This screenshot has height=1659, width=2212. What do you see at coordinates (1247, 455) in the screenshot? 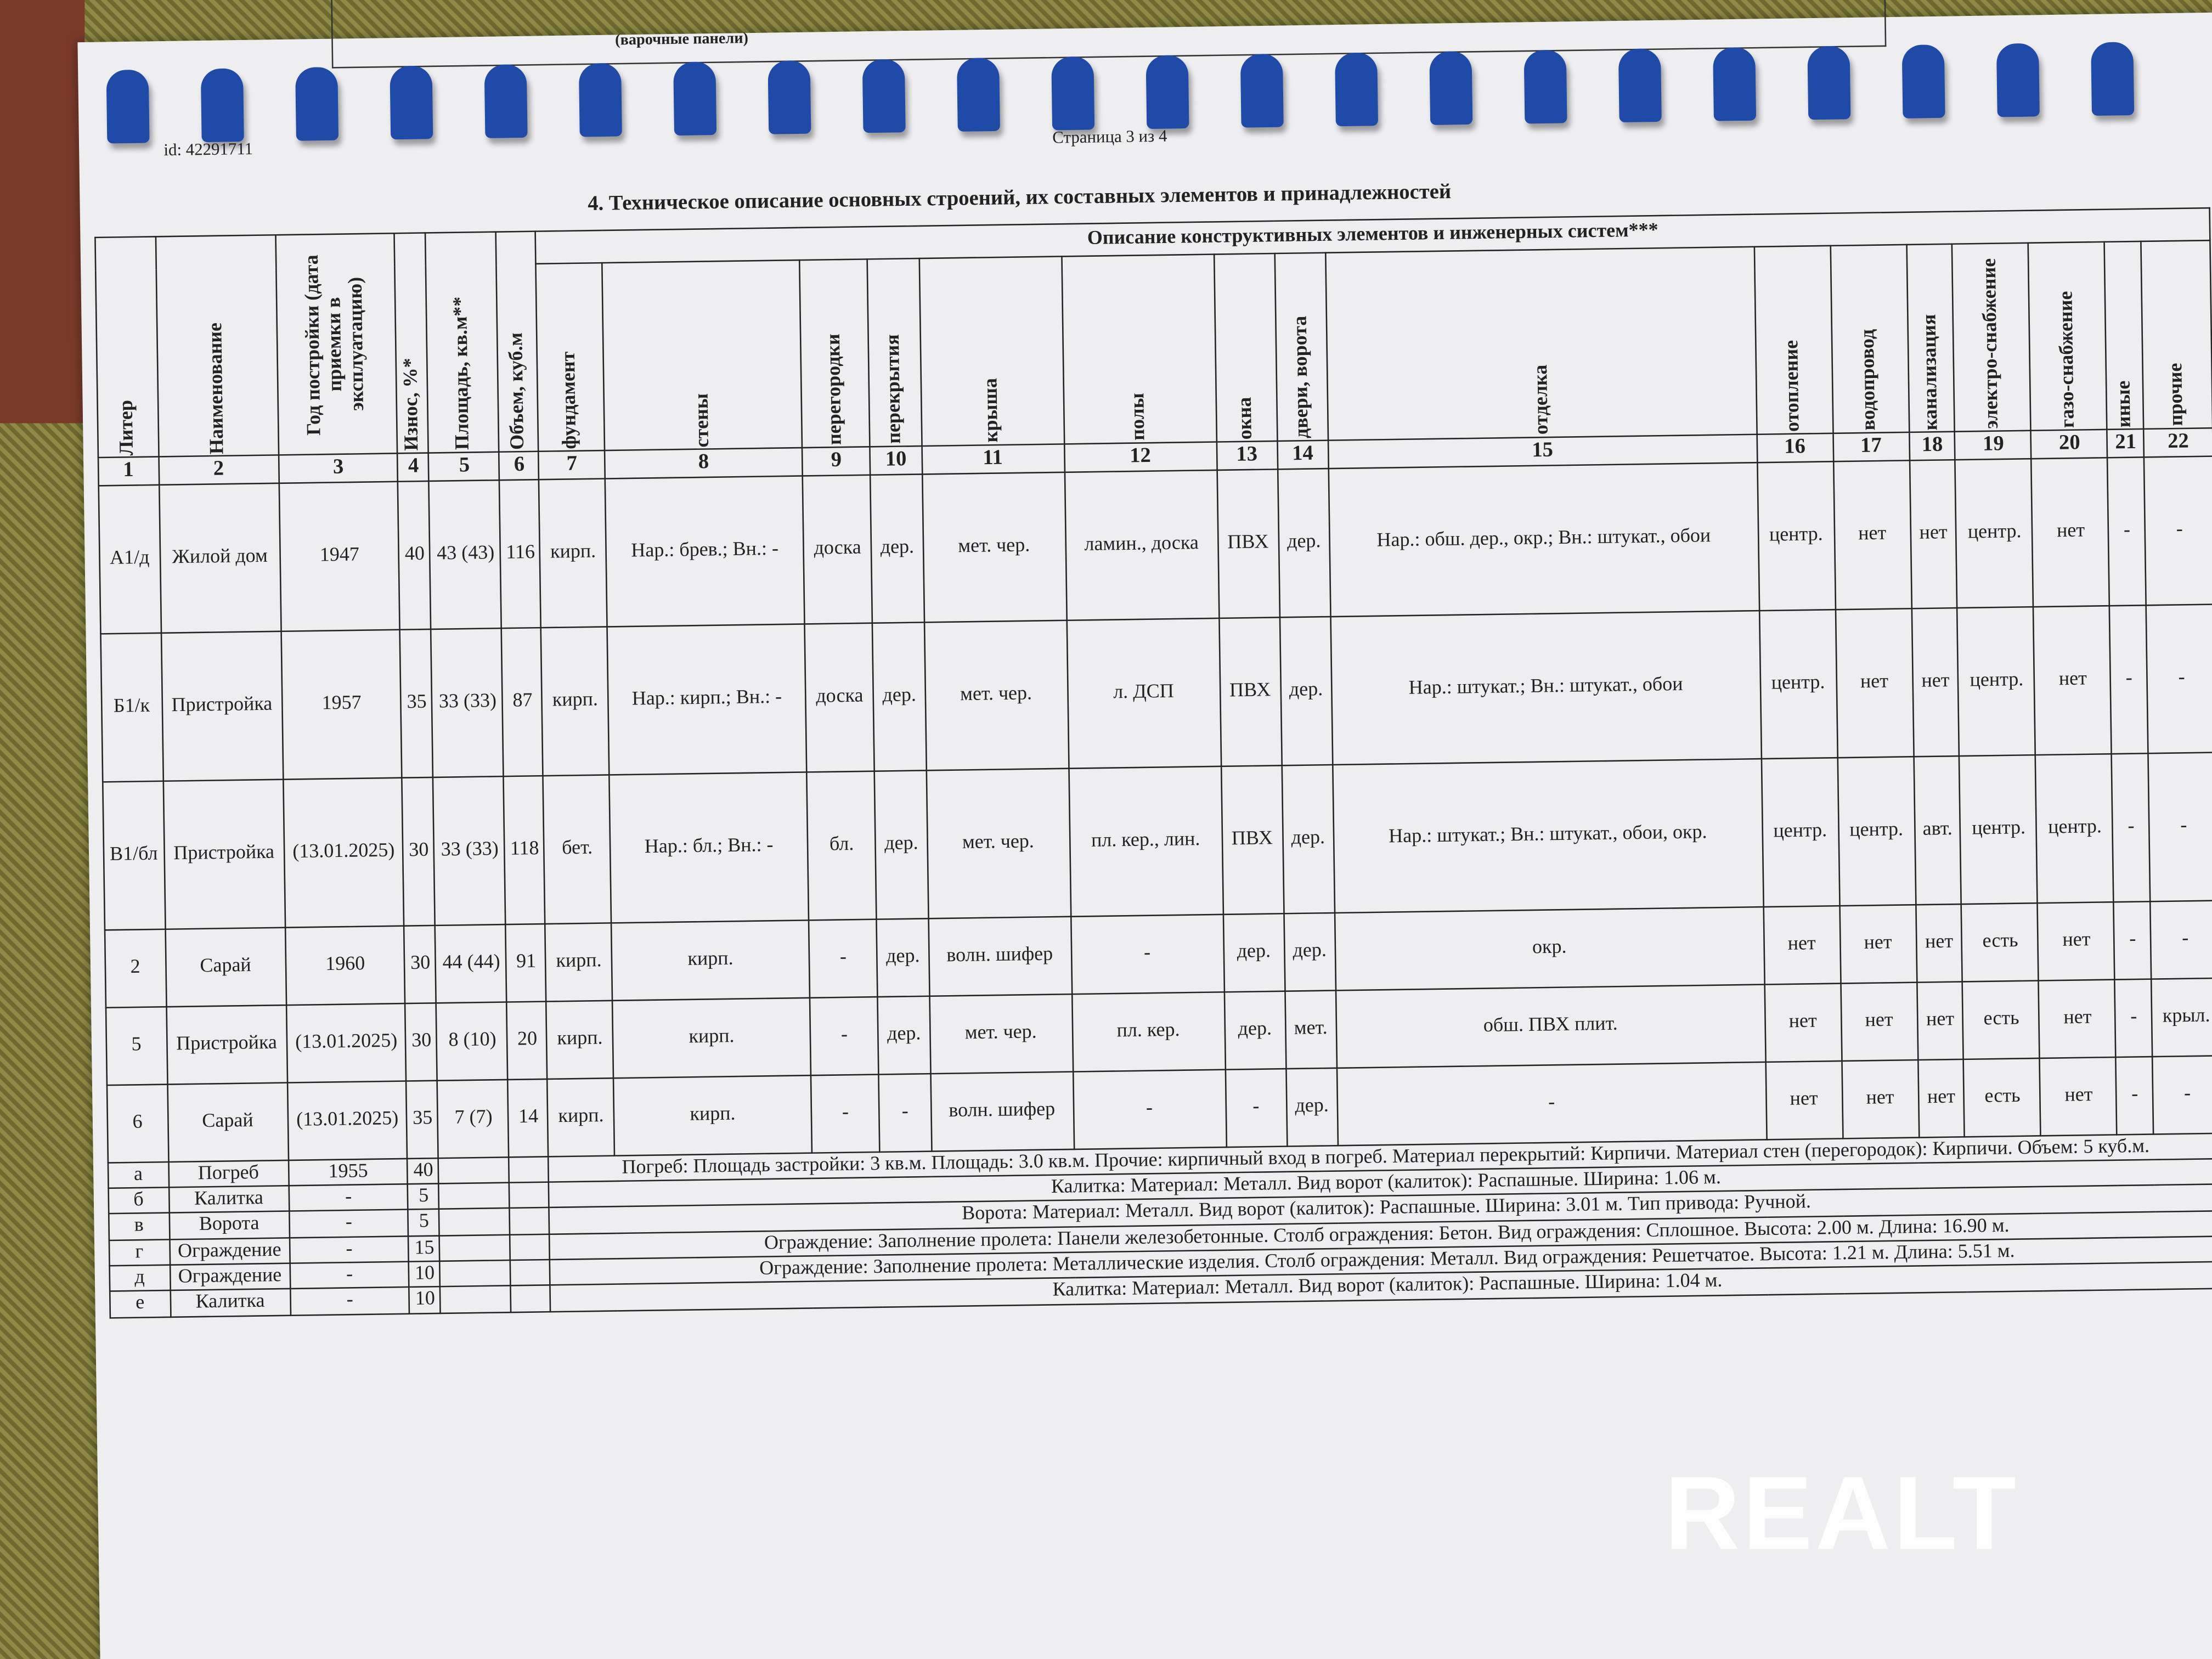
I see `column-number: 13` at bounding box center [1247, 455].